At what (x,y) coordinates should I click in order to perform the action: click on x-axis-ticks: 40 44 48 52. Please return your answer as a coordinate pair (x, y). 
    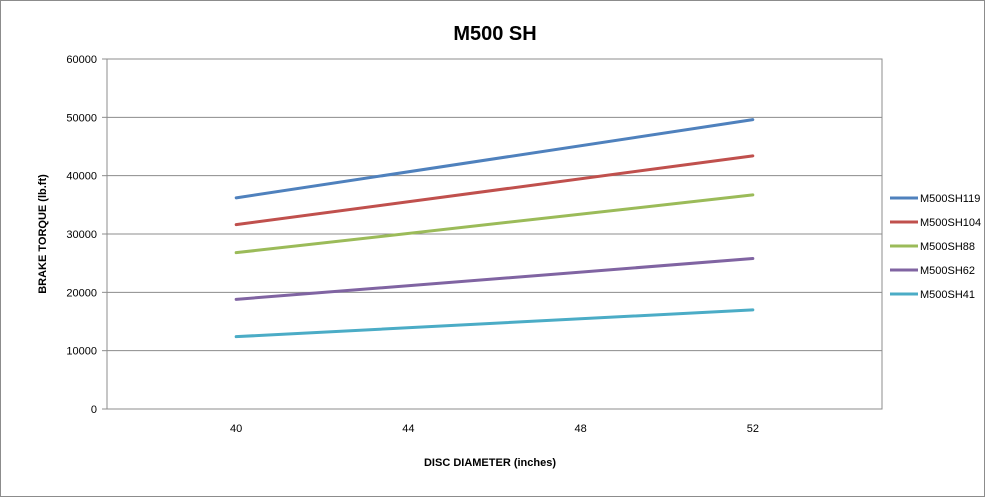
    Looking at the image, I should click on (494, 429).